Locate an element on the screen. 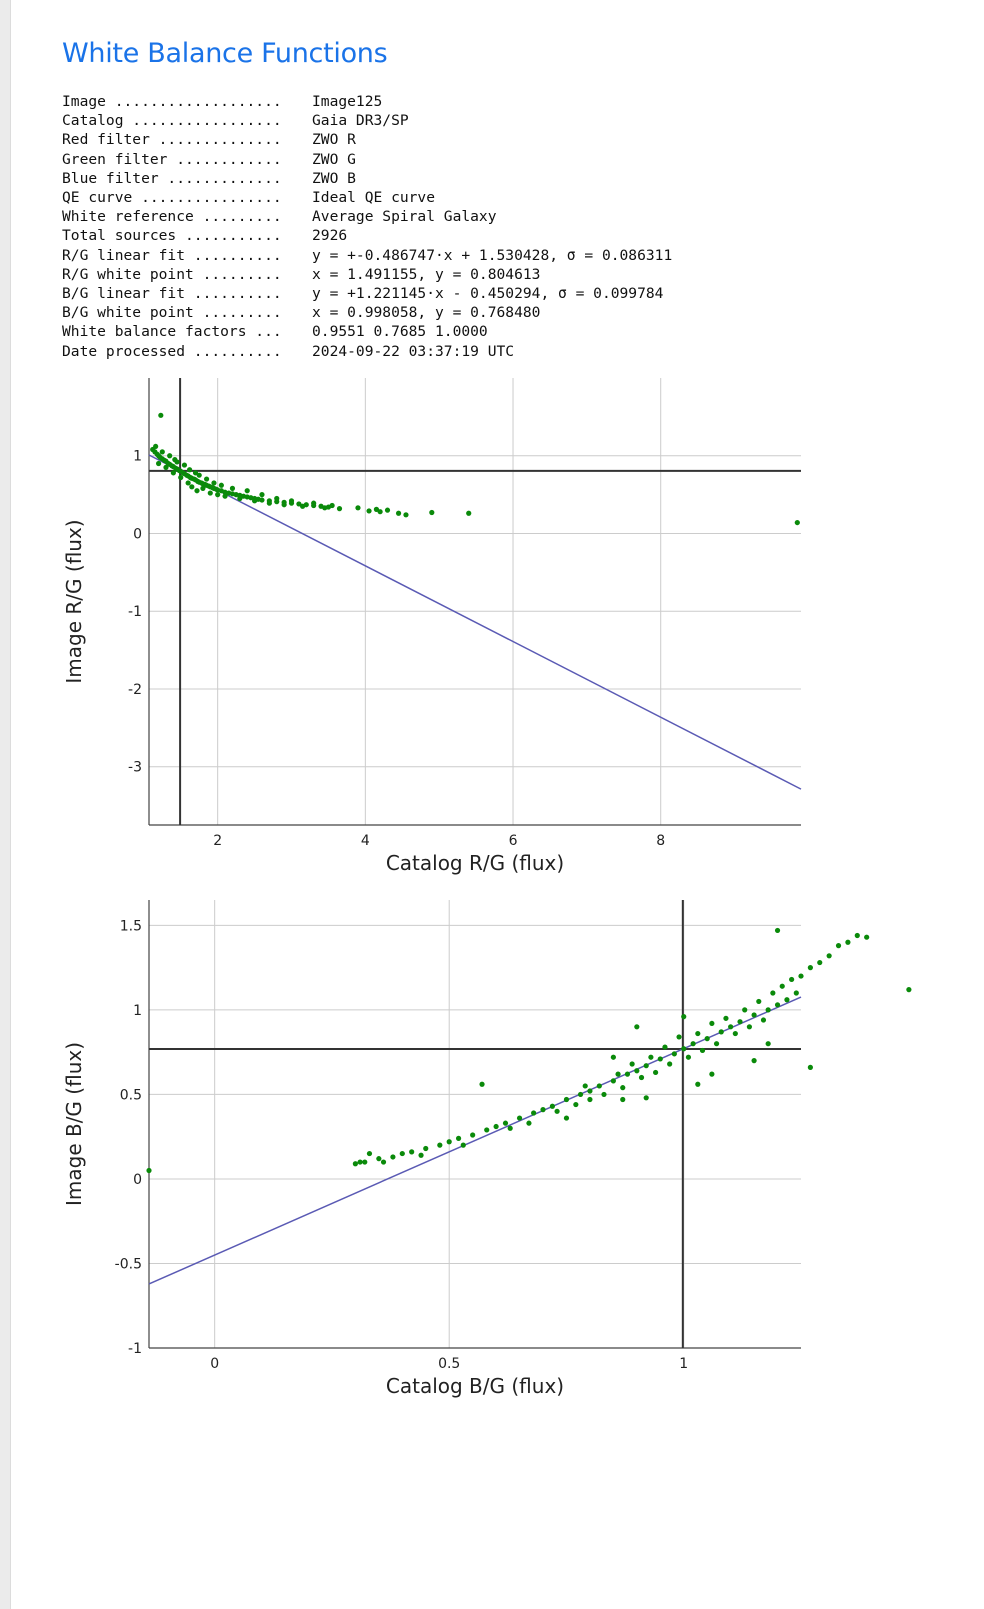  report-value: x = 0.998058, y = 0.768480 is located at coordinates (426, 313).